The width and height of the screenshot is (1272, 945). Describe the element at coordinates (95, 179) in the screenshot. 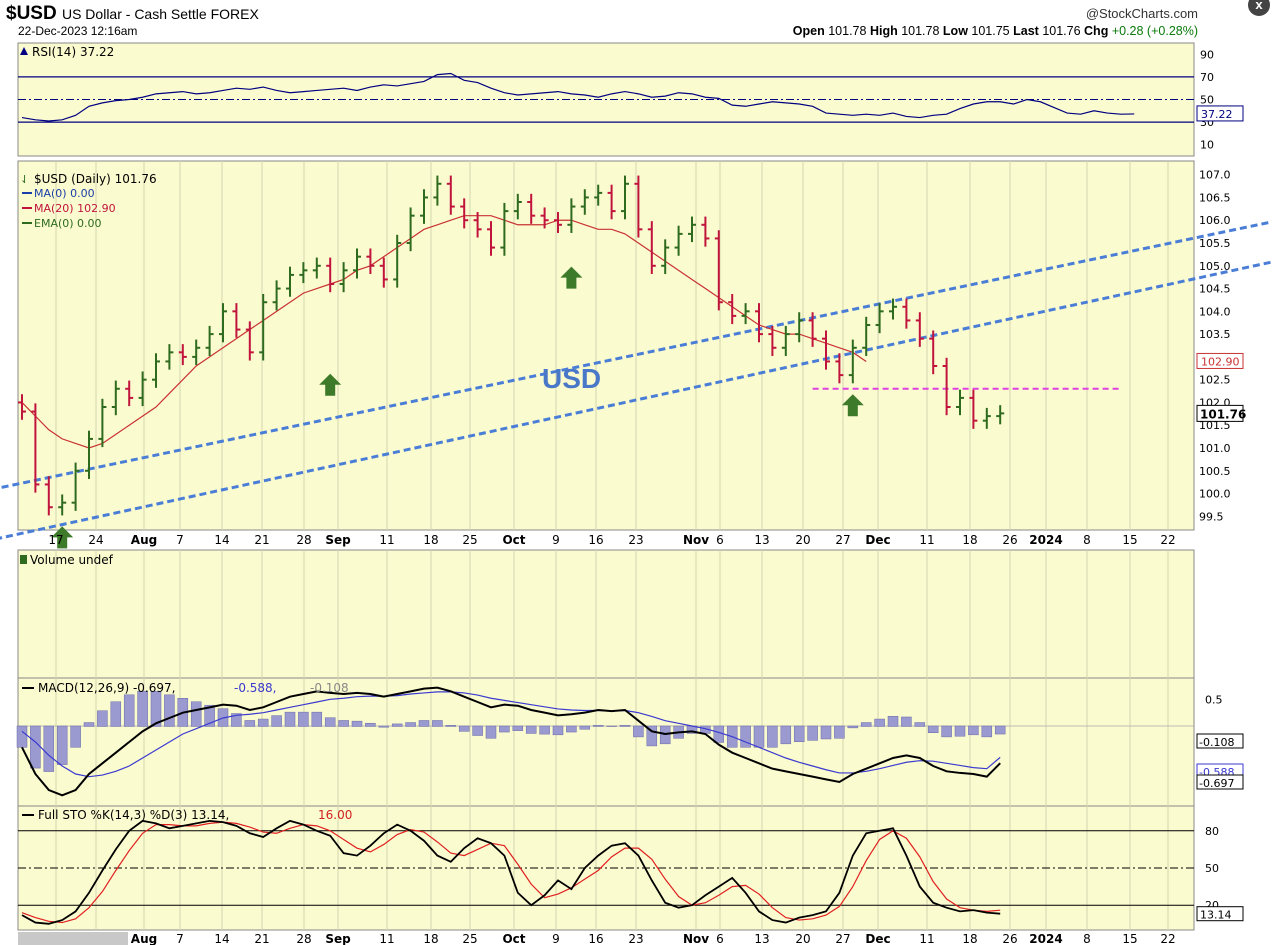

I see `price-legend-title: $USD (Daily) 101.76` at that location.